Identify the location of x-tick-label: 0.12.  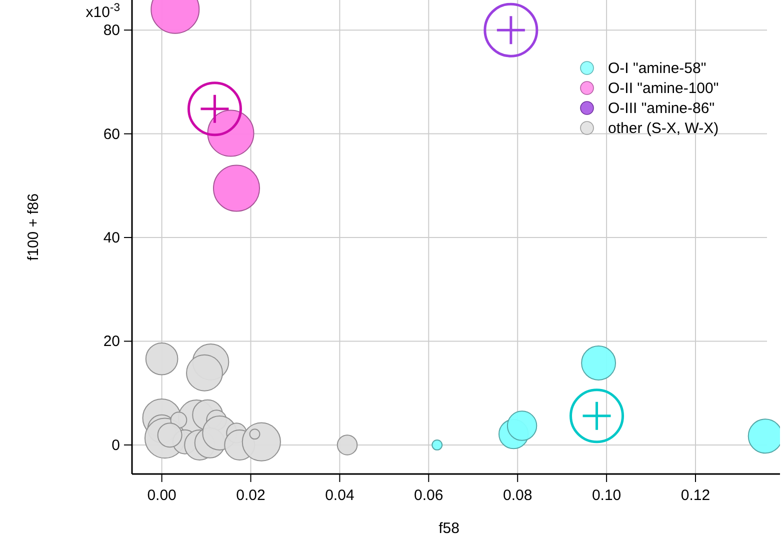
(695, 495).